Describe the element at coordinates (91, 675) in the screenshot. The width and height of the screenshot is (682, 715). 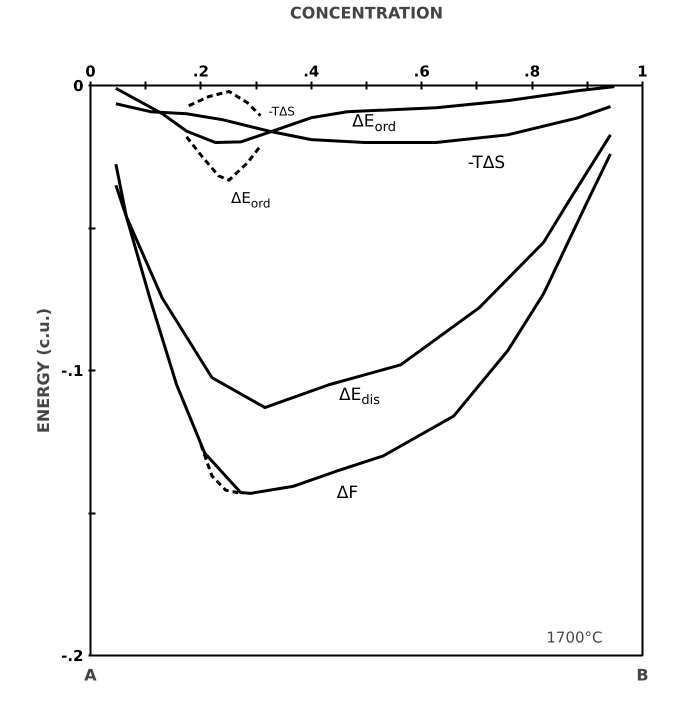
I see `text: A` at that location.